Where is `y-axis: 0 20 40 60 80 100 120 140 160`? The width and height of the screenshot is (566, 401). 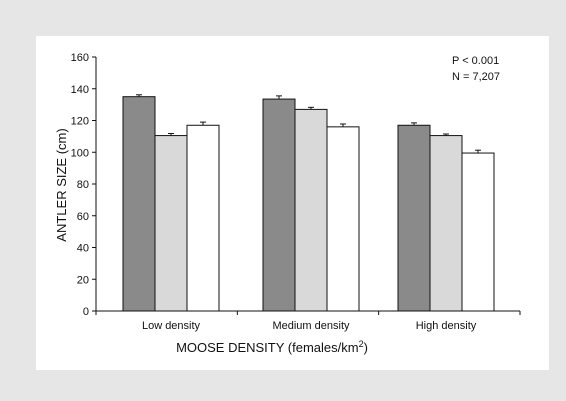 y-axis: 0 20 40 60 80 100 120 140 160 is located at coordinates (84, 185).